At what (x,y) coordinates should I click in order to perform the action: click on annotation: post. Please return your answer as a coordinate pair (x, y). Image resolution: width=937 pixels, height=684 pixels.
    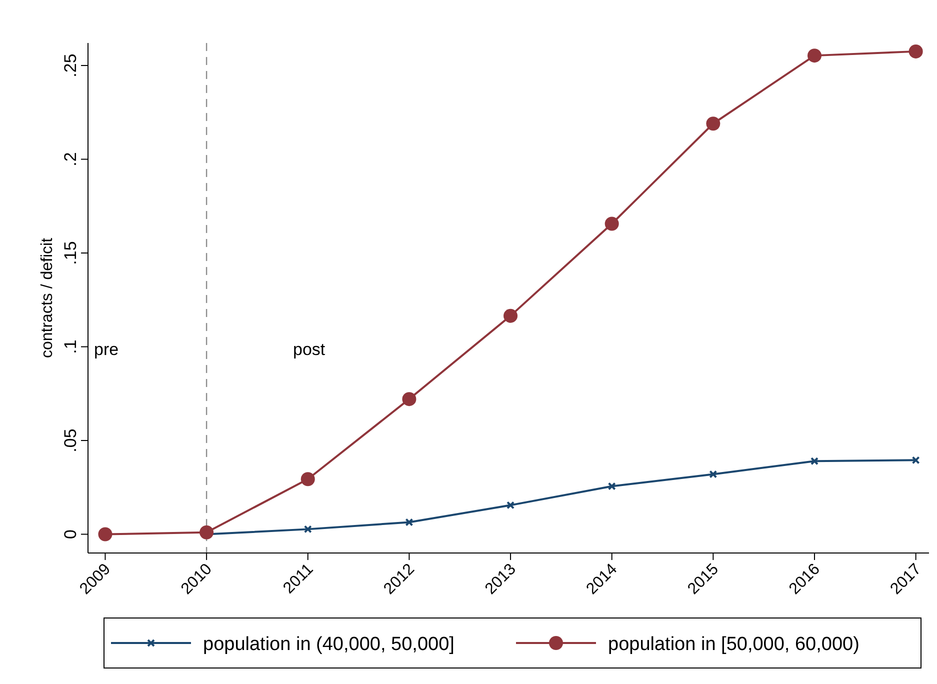
    Looking at the image, I should click on (309, 349).